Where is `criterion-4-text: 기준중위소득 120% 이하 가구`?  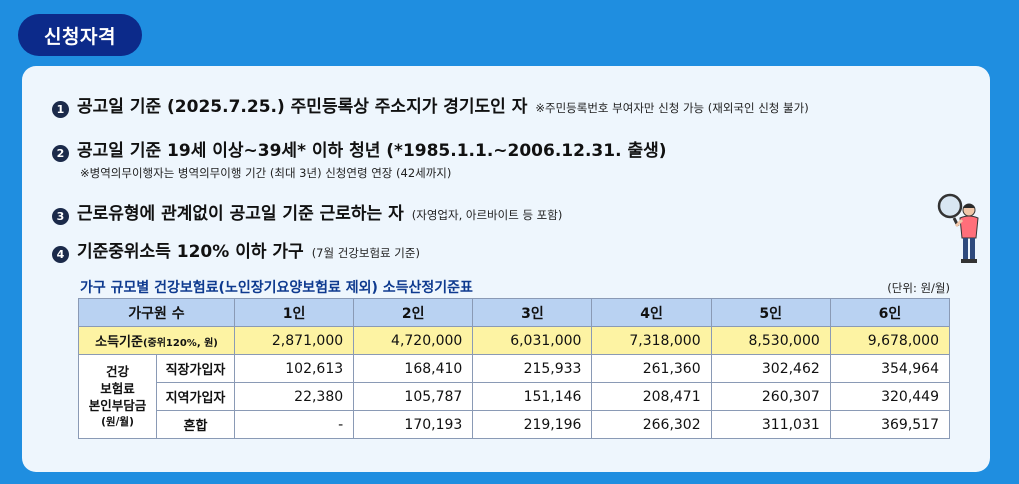 criterion-4-text: 기준중위소득 120% 이하 가구 is located at coordinates (190, 252).